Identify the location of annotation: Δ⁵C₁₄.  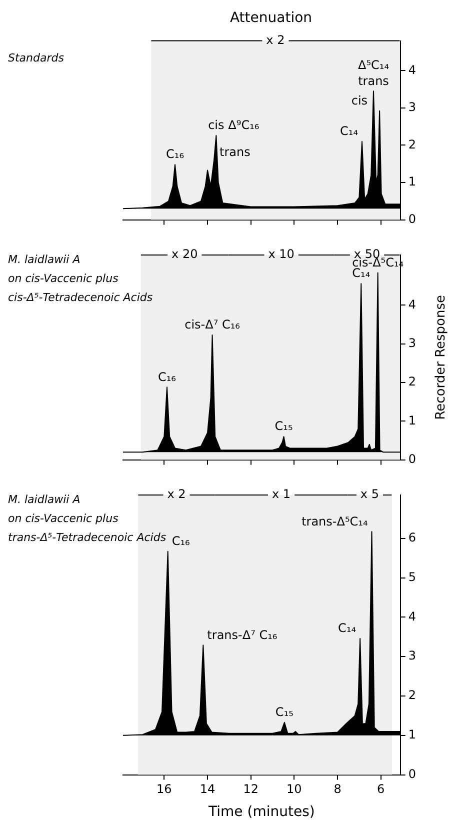
(374, 65).